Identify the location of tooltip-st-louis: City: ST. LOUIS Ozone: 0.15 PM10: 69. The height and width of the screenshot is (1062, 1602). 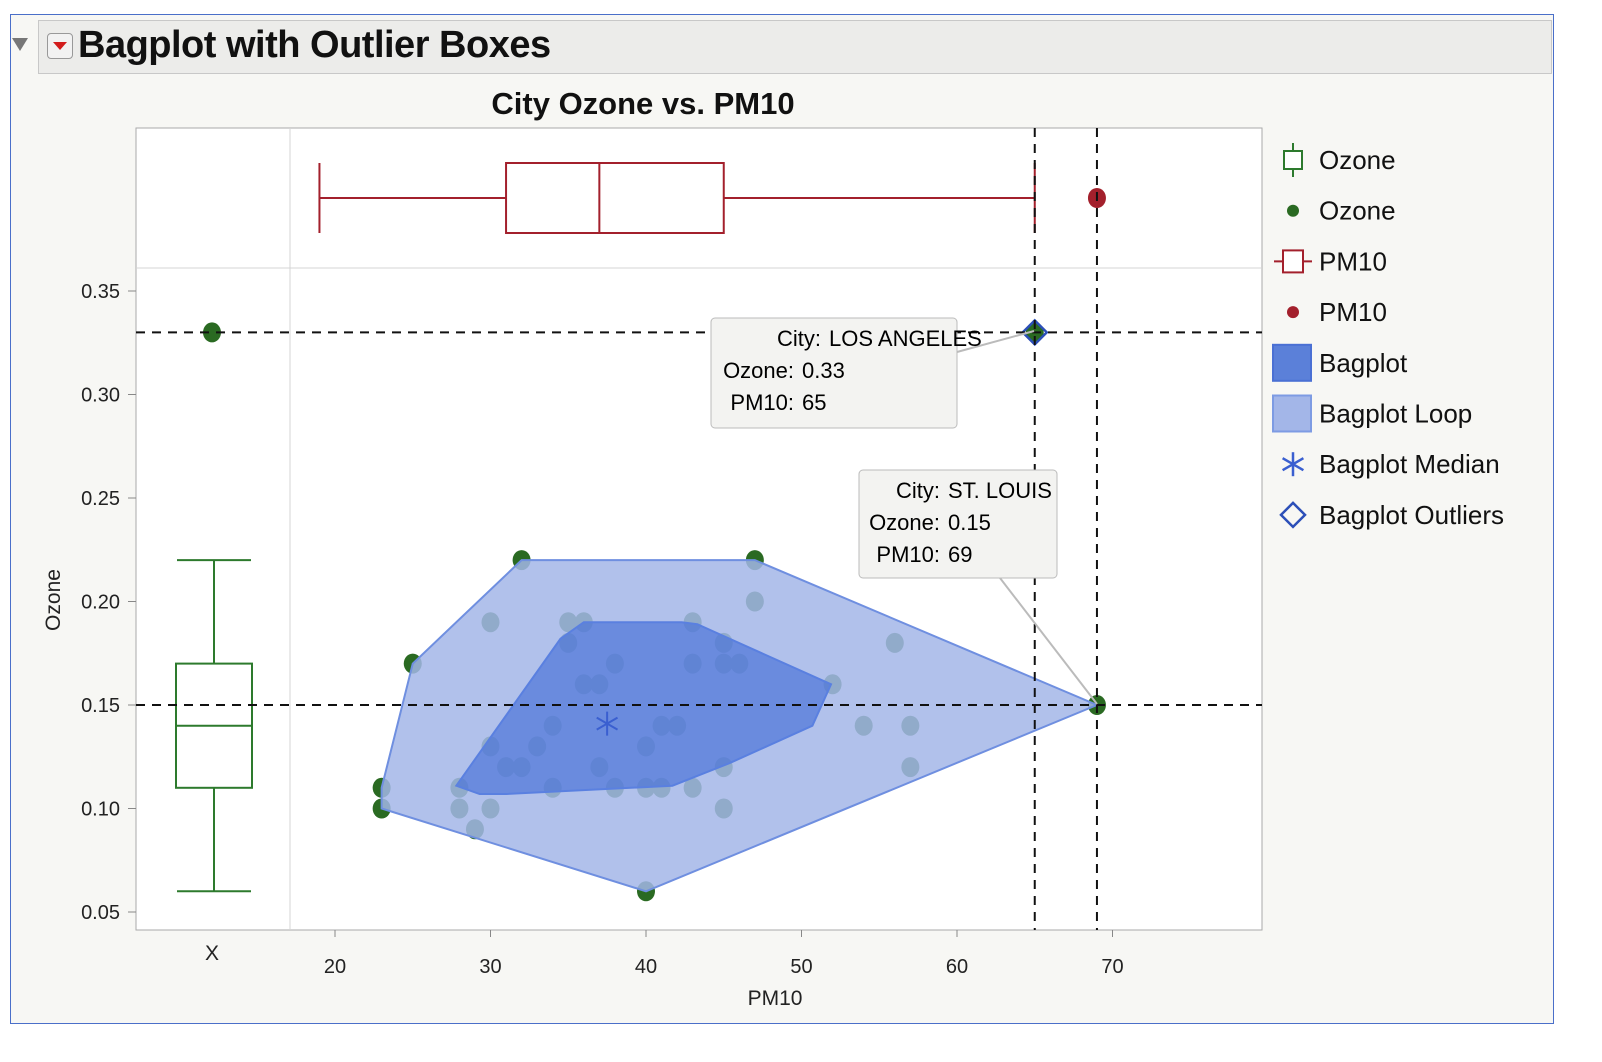
(978, 587).